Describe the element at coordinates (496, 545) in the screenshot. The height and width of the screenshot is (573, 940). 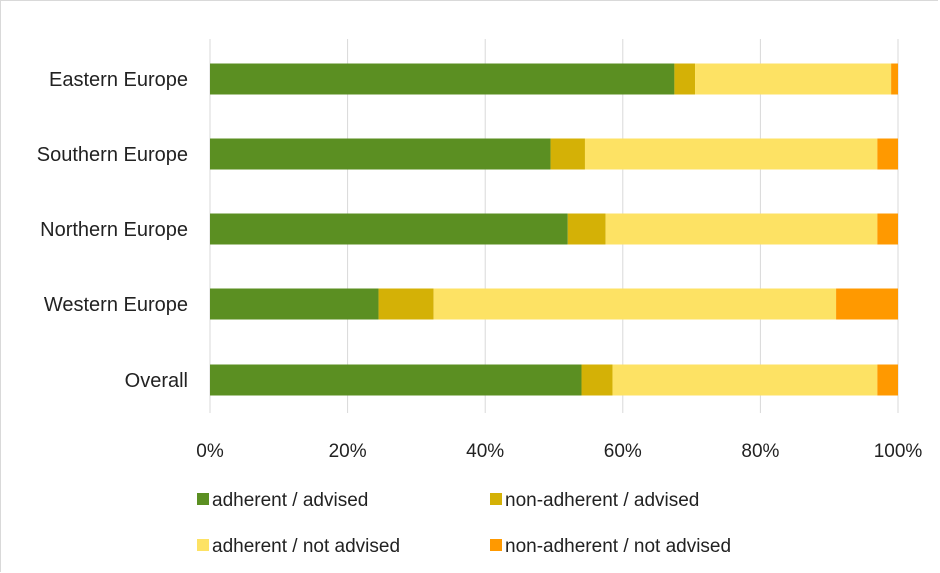
I see `legend-swatch-non-adherent-not-advised` at that location.